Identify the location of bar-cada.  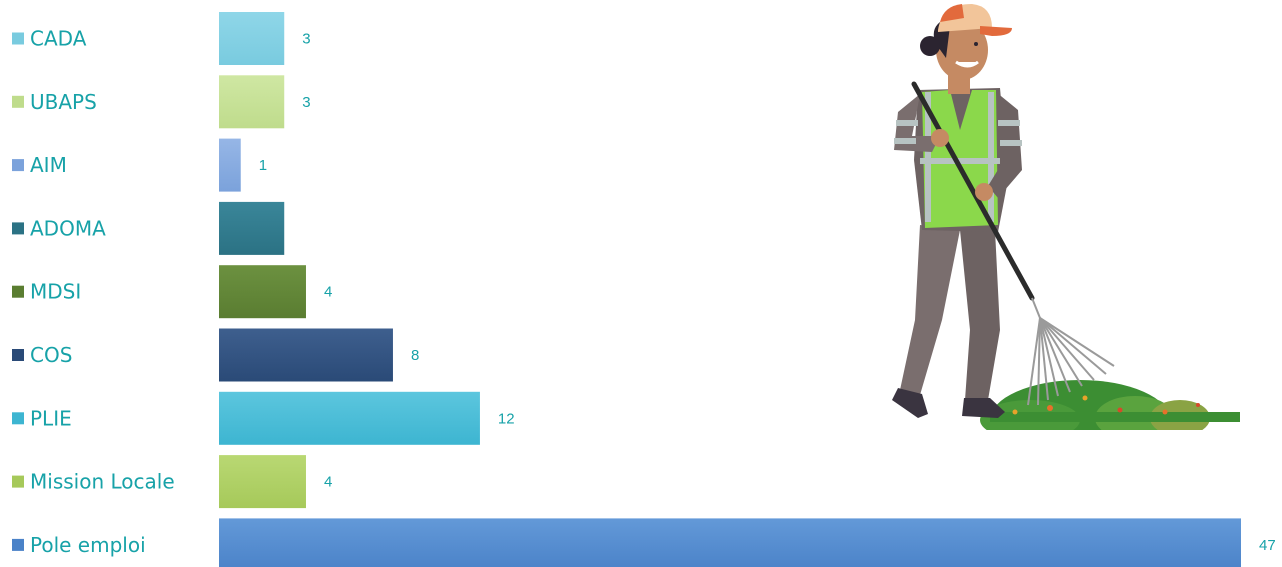
(252, 38).